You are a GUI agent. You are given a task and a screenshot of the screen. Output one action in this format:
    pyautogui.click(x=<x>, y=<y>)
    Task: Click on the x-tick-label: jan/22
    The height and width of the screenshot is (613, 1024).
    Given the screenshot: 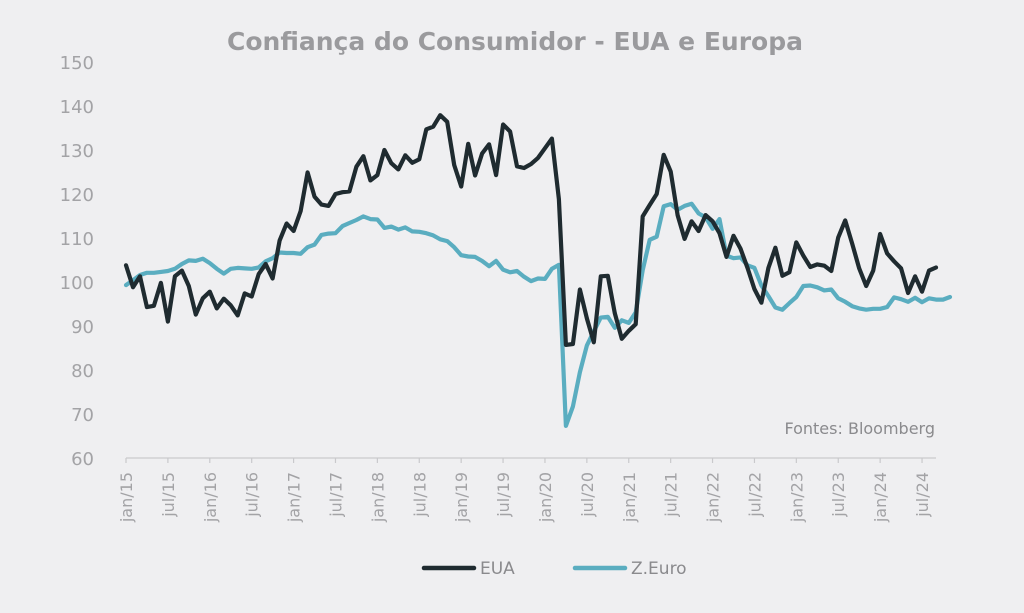 What is the action you would take?
    pyautogui.click(x=713, y=497)
    